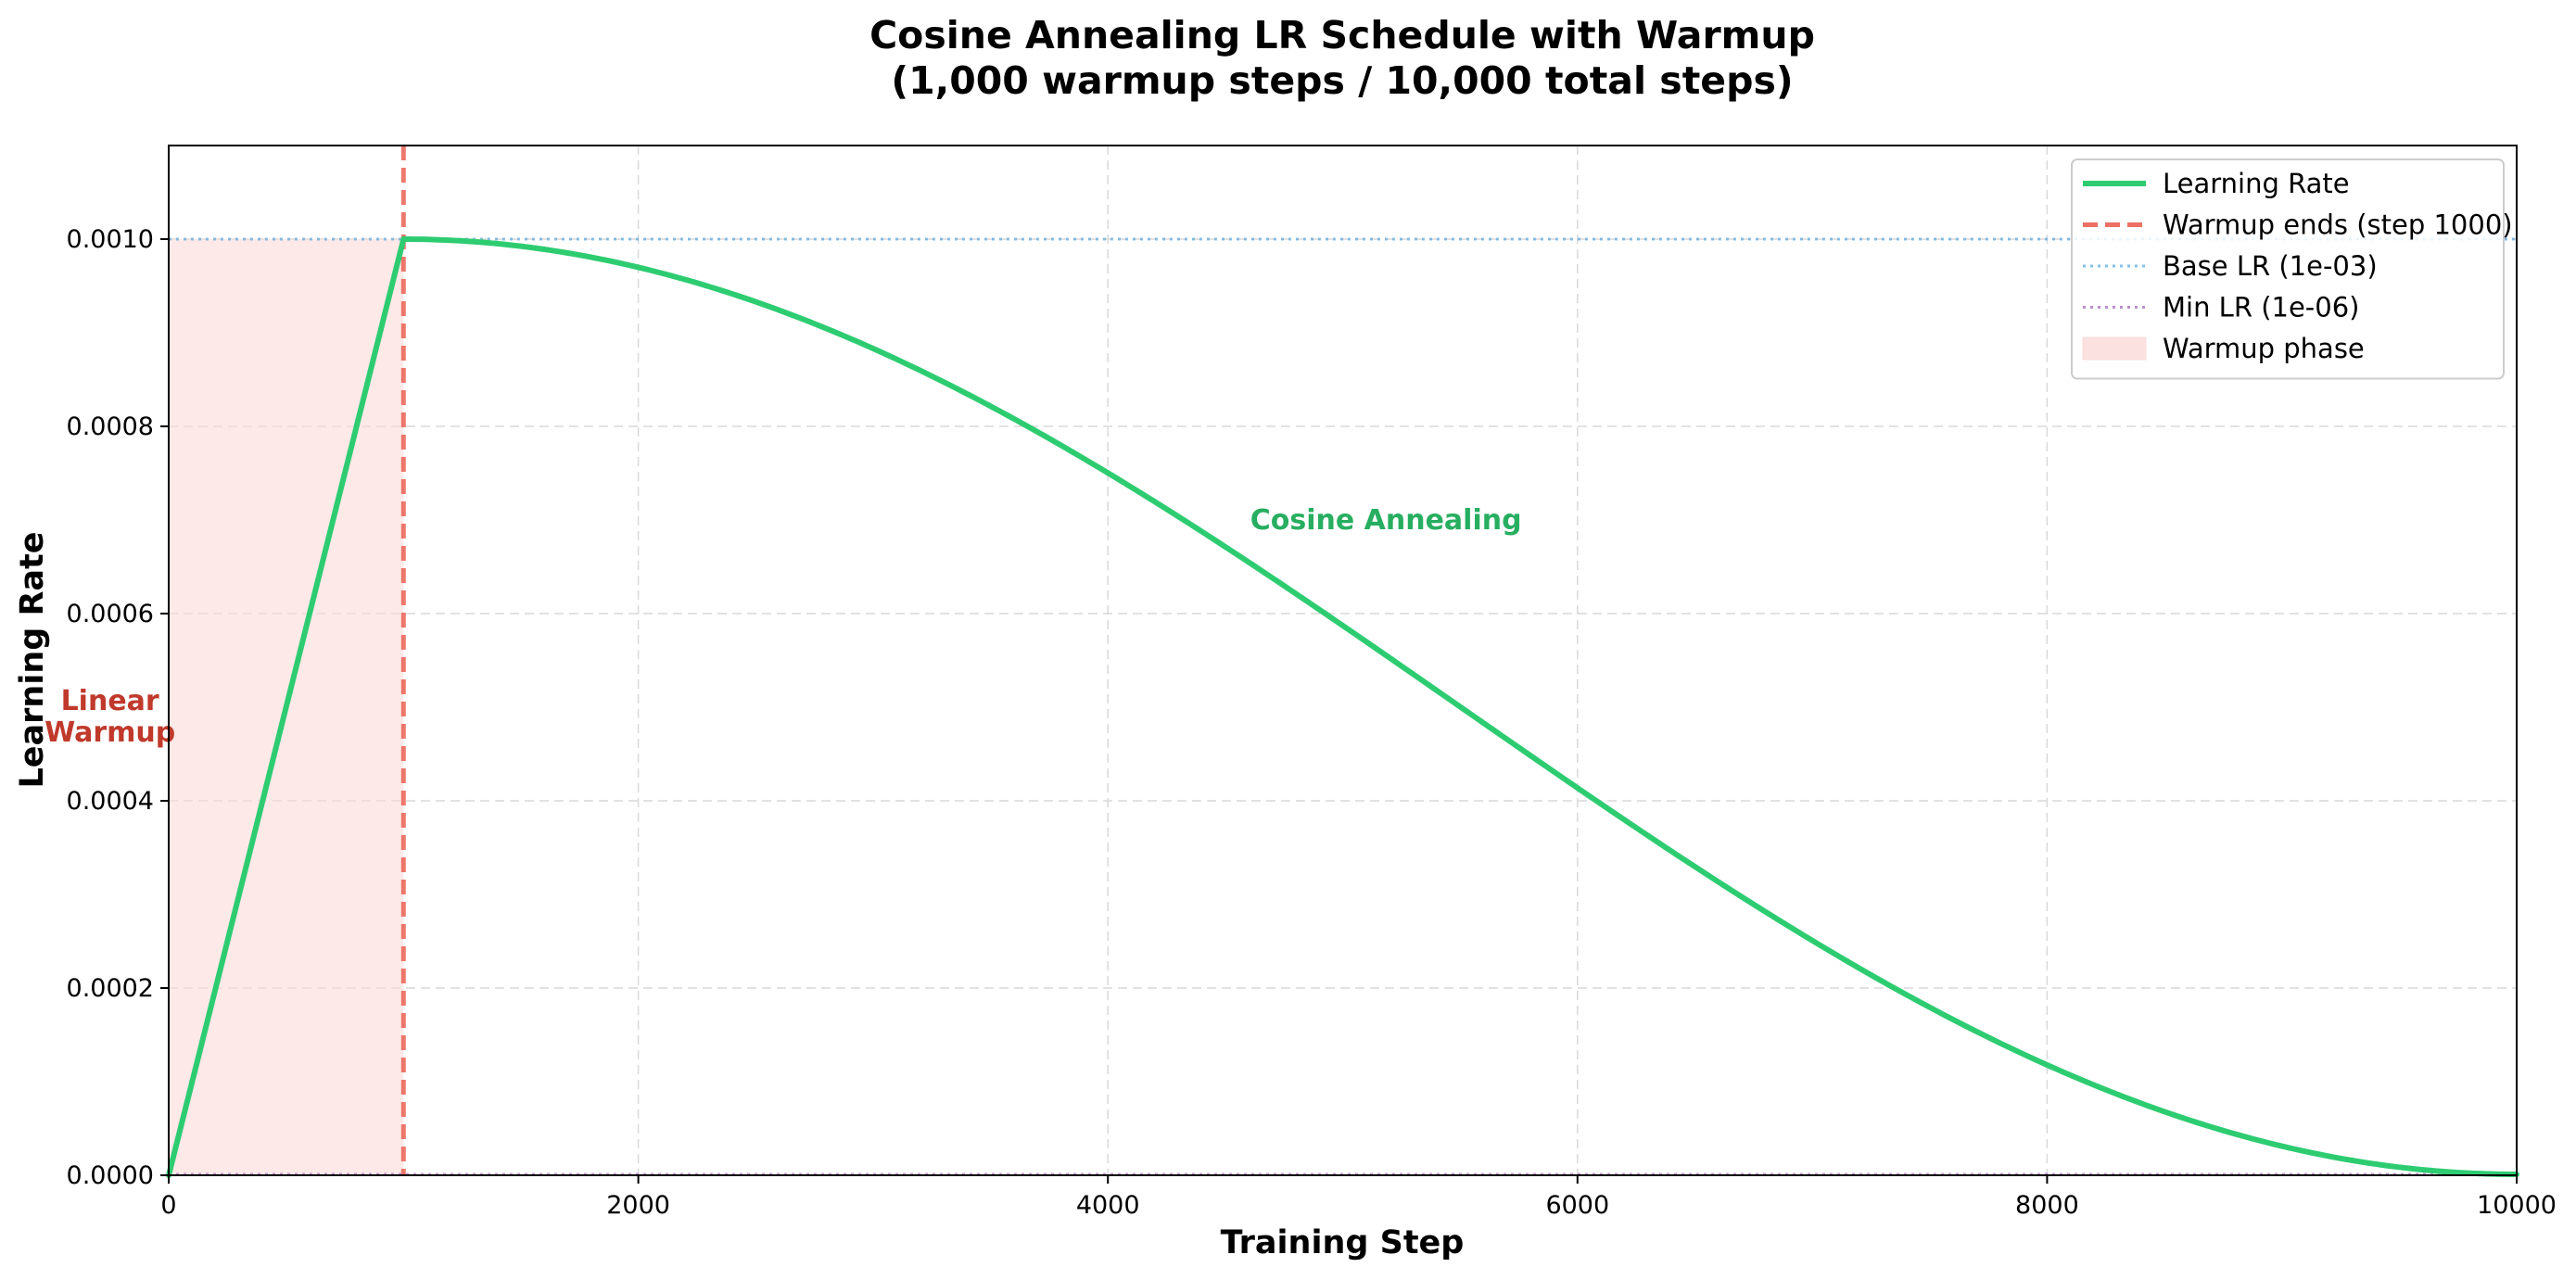 This screenshot has height=1280, width=2576. I want to click on x-axis-ticks: 0 2000 4000 6000 8000 10000, so click(1358, 1197).